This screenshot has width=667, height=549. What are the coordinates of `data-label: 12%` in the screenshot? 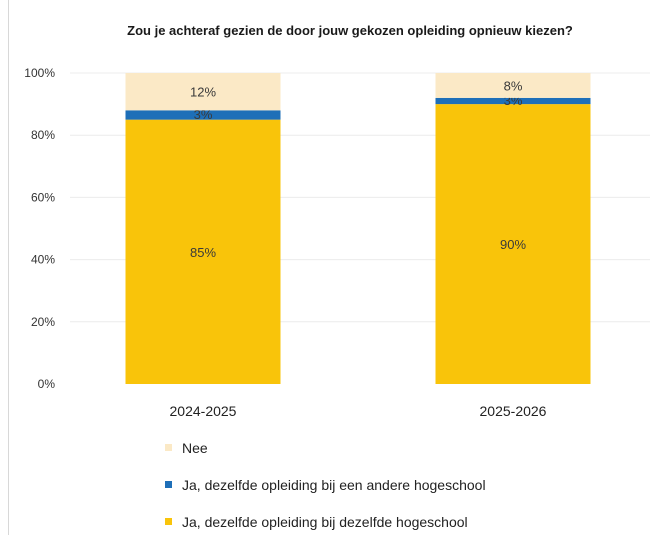 It's located at (203, 92).